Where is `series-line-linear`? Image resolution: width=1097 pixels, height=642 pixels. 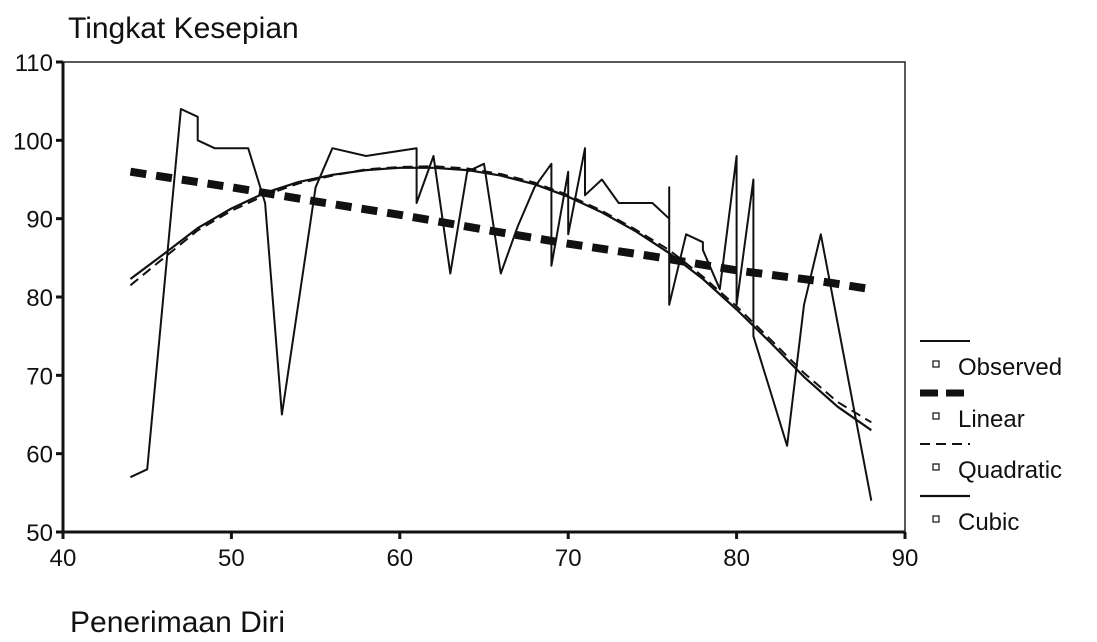 series-line-linear is located at coordinates (500, 230).